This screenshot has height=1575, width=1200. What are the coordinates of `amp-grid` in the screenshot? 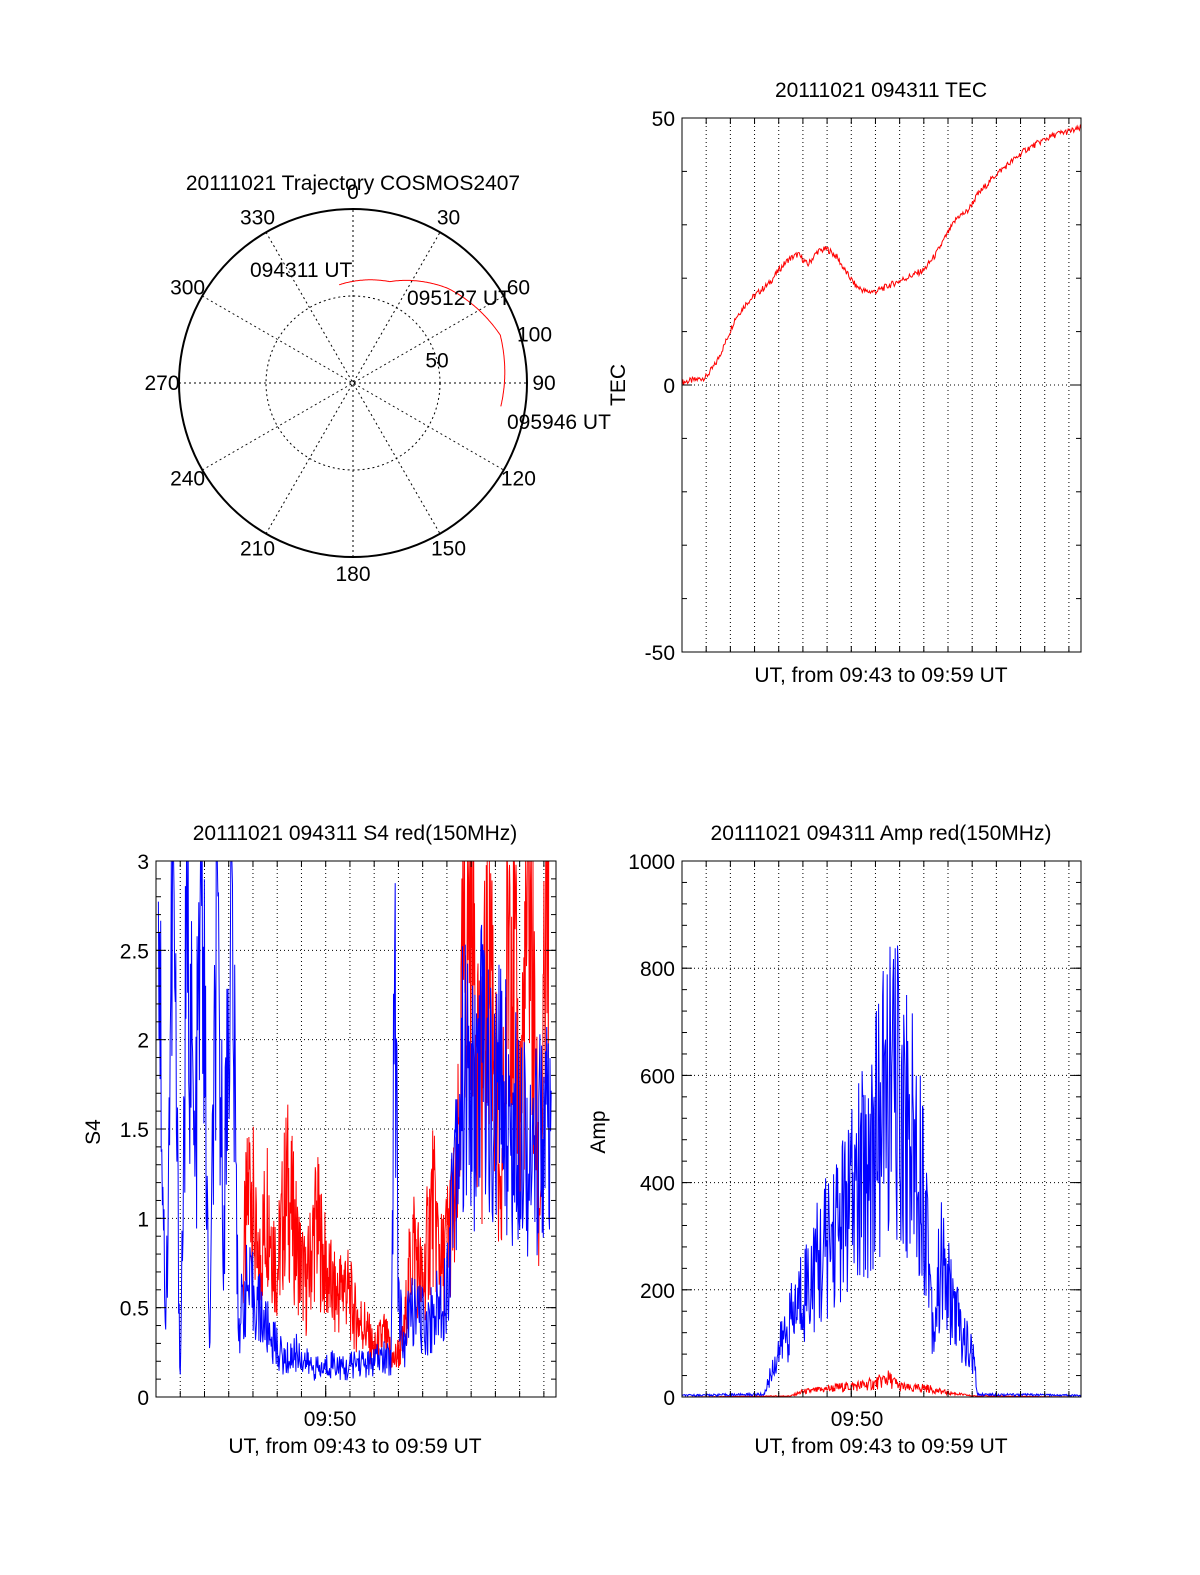 It's located at (881, 1129).